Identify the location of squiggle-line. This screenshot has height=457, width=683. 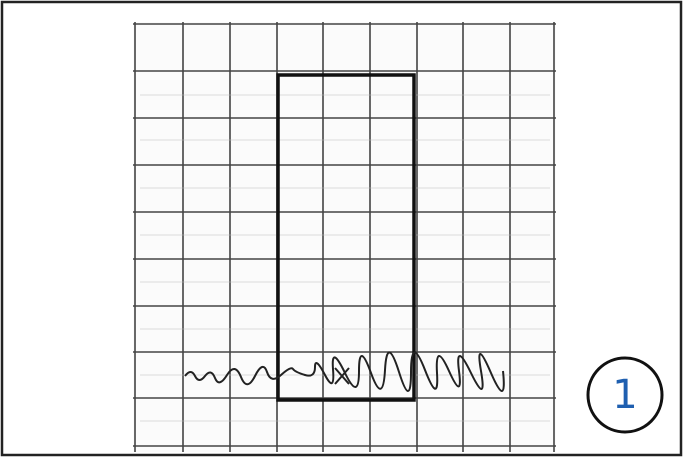
(344, 371).